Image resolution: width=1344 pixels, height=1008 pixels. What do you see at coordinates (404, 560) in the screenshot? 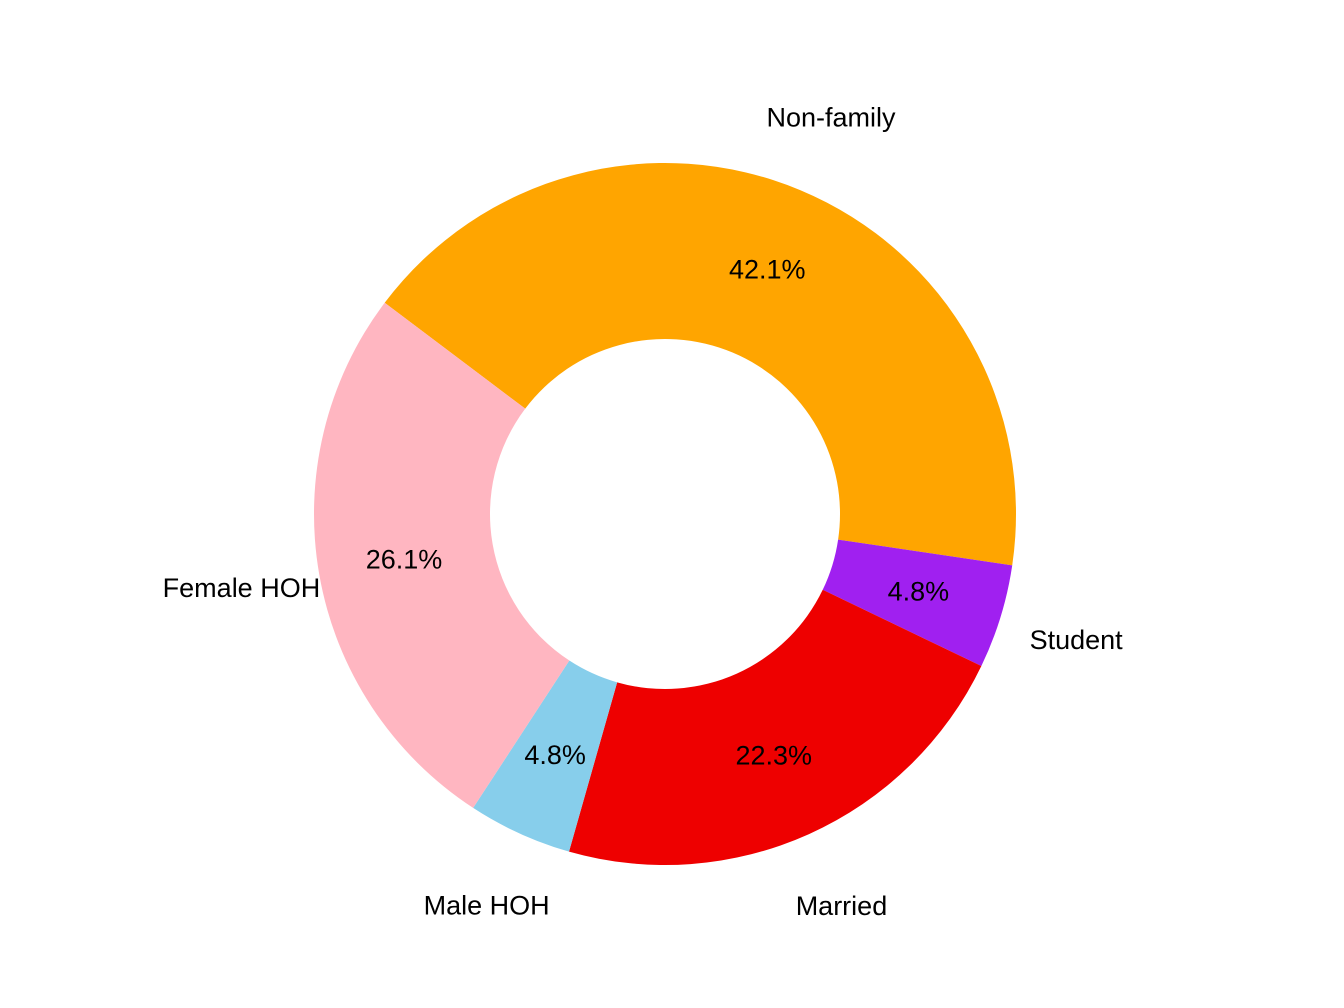
I see `percent-label: 26.1%` at bounding box center [404, 560].